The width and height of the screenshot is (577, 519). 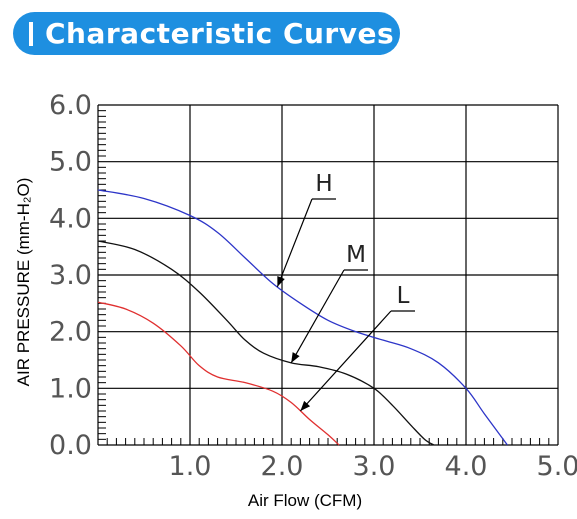 I want to click on section-header: Characteristic Curves, so click(x=206, y=33).